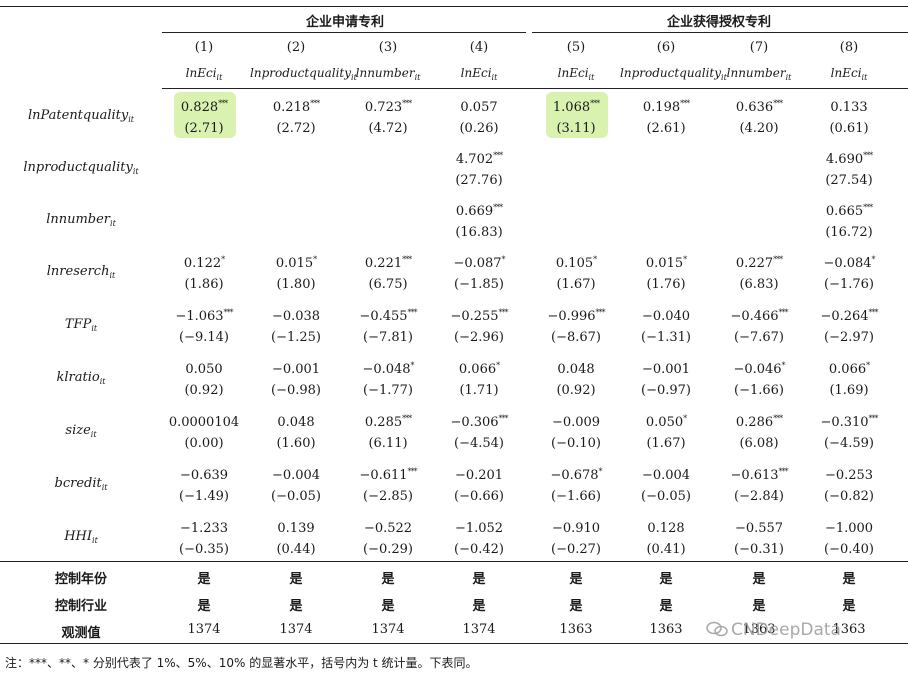 Image resolution: width=908 pixels, height=674 pixels. I want to click on coefficient-value: −0.910, so click(576, 528).